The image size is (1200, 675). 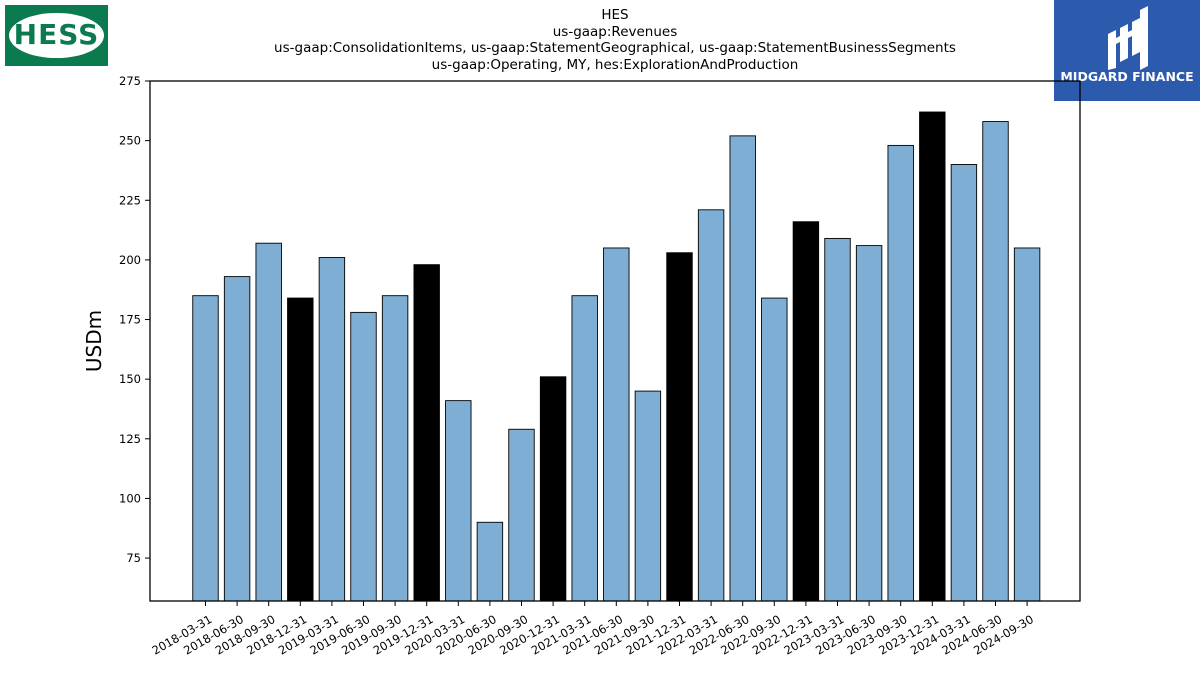 I want to click on hess-logo-oval, so click(x=56, y=35).